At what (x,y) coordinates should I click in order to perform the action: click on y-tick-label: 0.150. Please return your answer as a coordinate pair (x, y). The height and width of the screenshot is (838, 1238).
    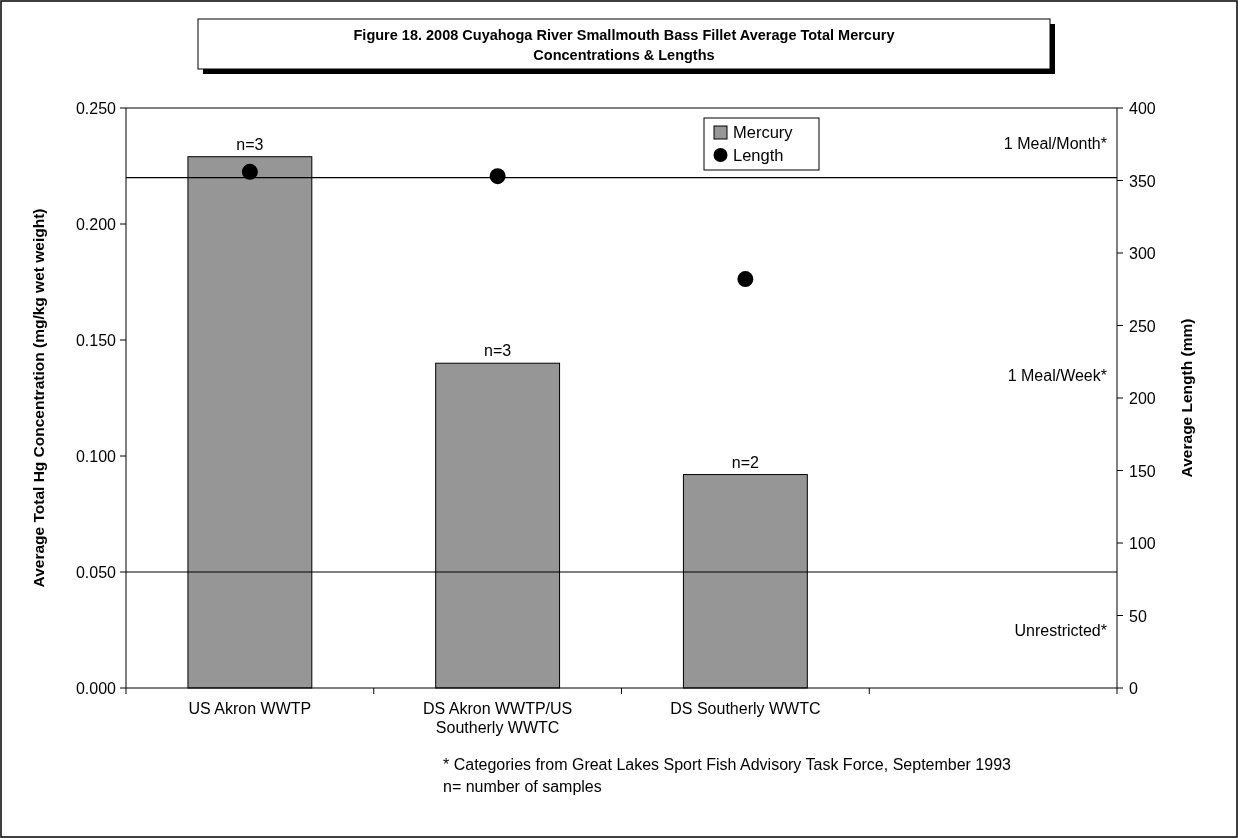
    Looking at the image, I should click on (96, 340).